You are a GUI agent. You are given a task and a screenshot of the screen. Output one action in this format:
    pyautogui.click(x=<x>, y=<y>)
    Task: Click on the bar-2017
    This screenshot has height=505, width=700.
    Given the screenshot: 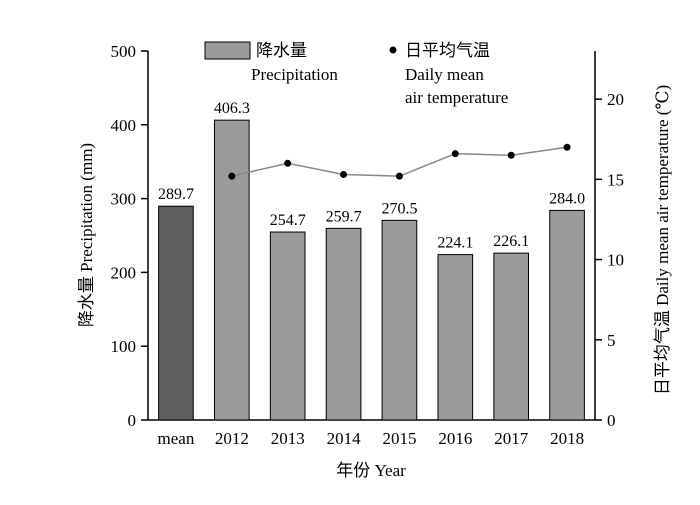 What is the action you would take?
    pyautogui.click(x=511, y=336)
    